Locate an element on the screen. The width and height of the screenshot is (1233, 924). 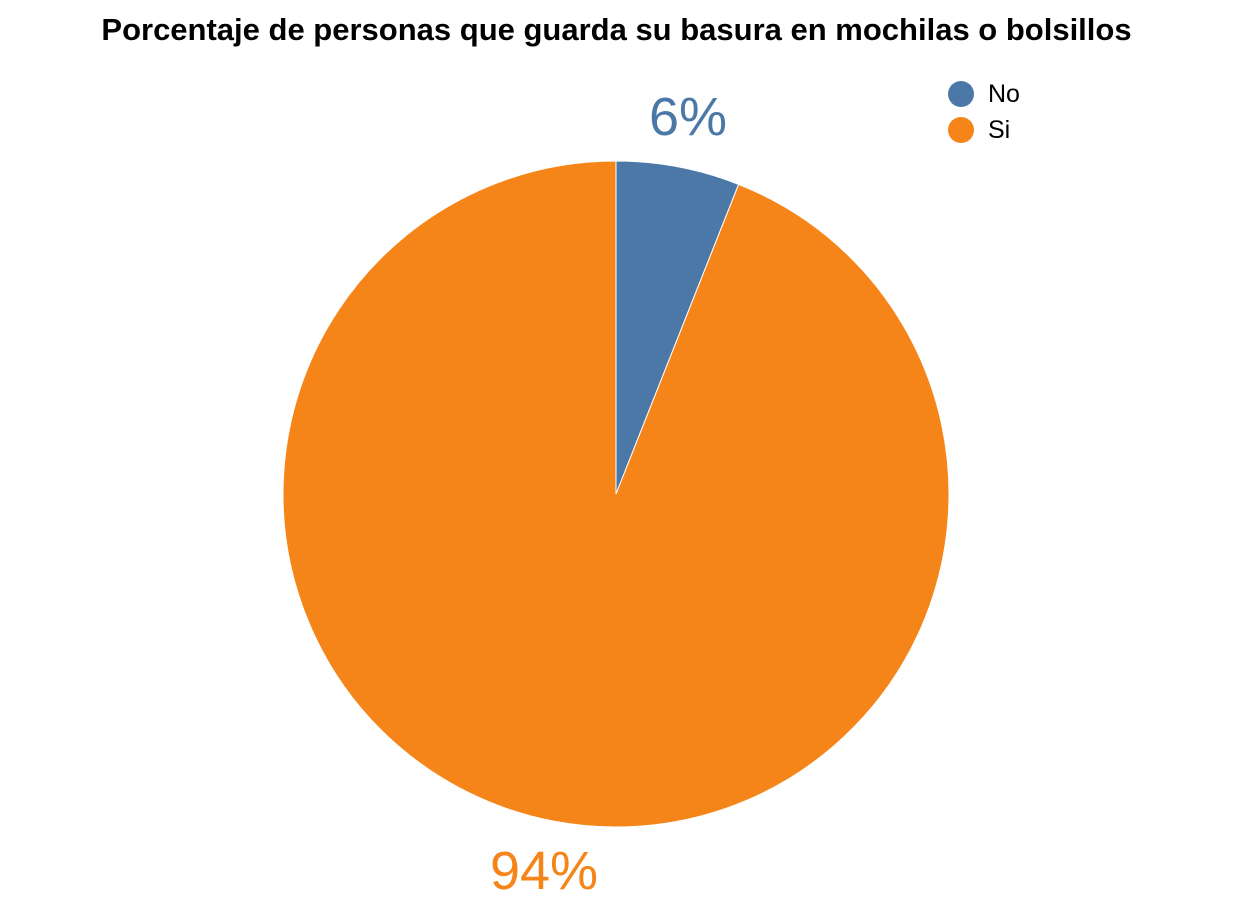
legend-label-si: Si is located at coordinates (999, 130).